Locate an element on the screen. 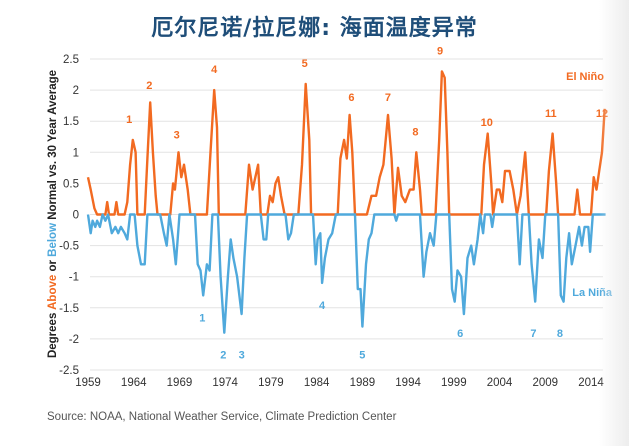  x-tick-label: 2009 is located at coordinates (545, 383).